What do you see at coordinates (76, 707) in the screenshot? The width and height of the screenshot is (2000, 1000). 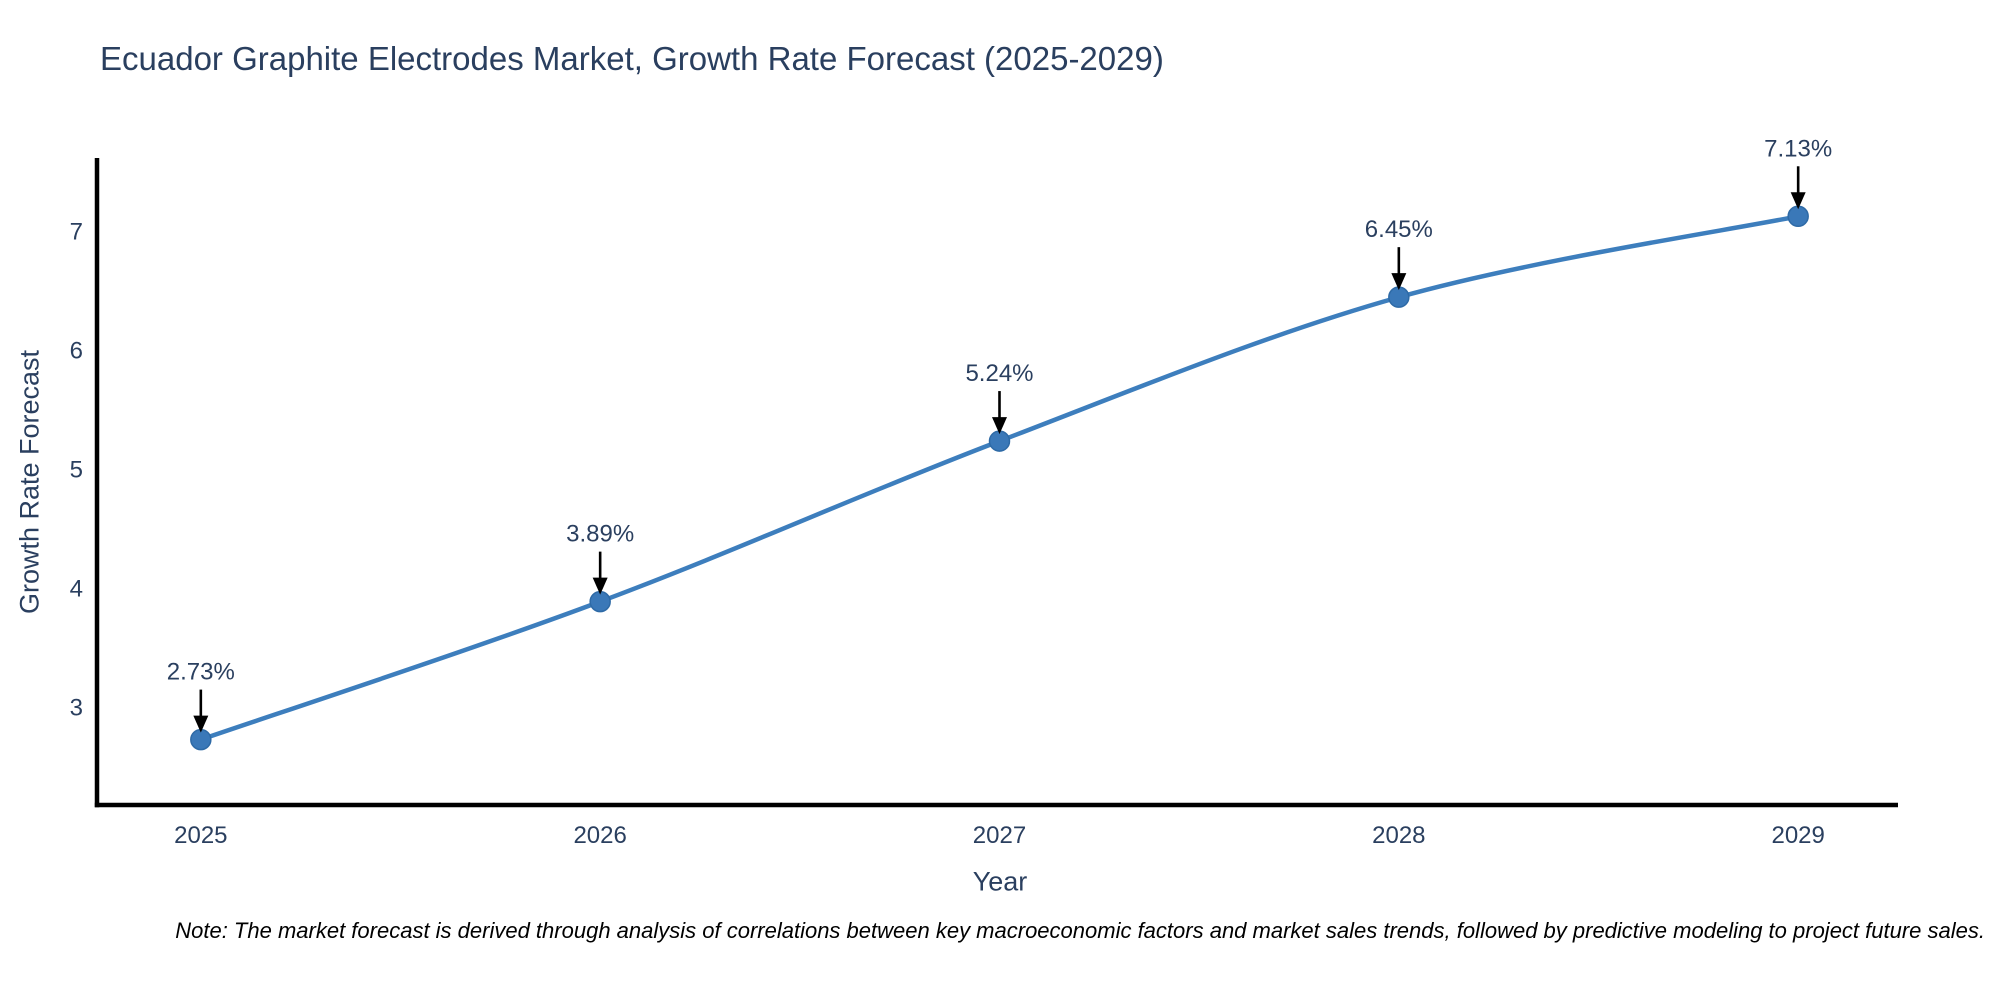 I see `y-tick-label: 3` at bounding box center [76, 707].